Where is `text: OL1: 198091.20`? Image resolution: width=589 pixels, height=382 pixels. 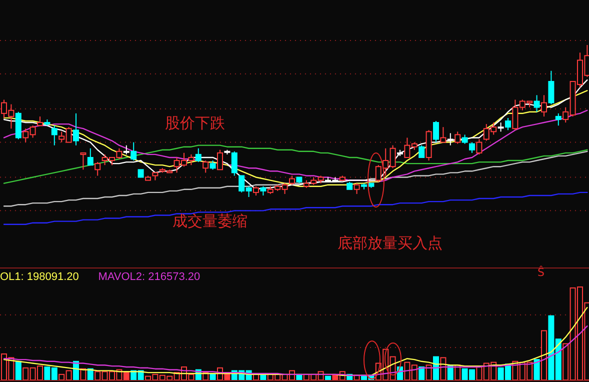 text: OL1: 198091.20 is located at coordinates (39, 277).